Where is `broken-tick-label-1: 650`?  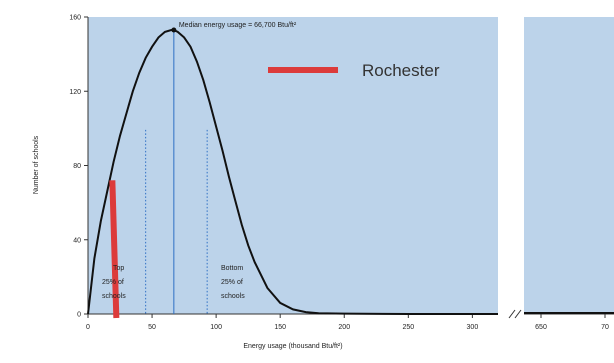 broken-tick-label-1: 650 is located at coordinates (541, 327).